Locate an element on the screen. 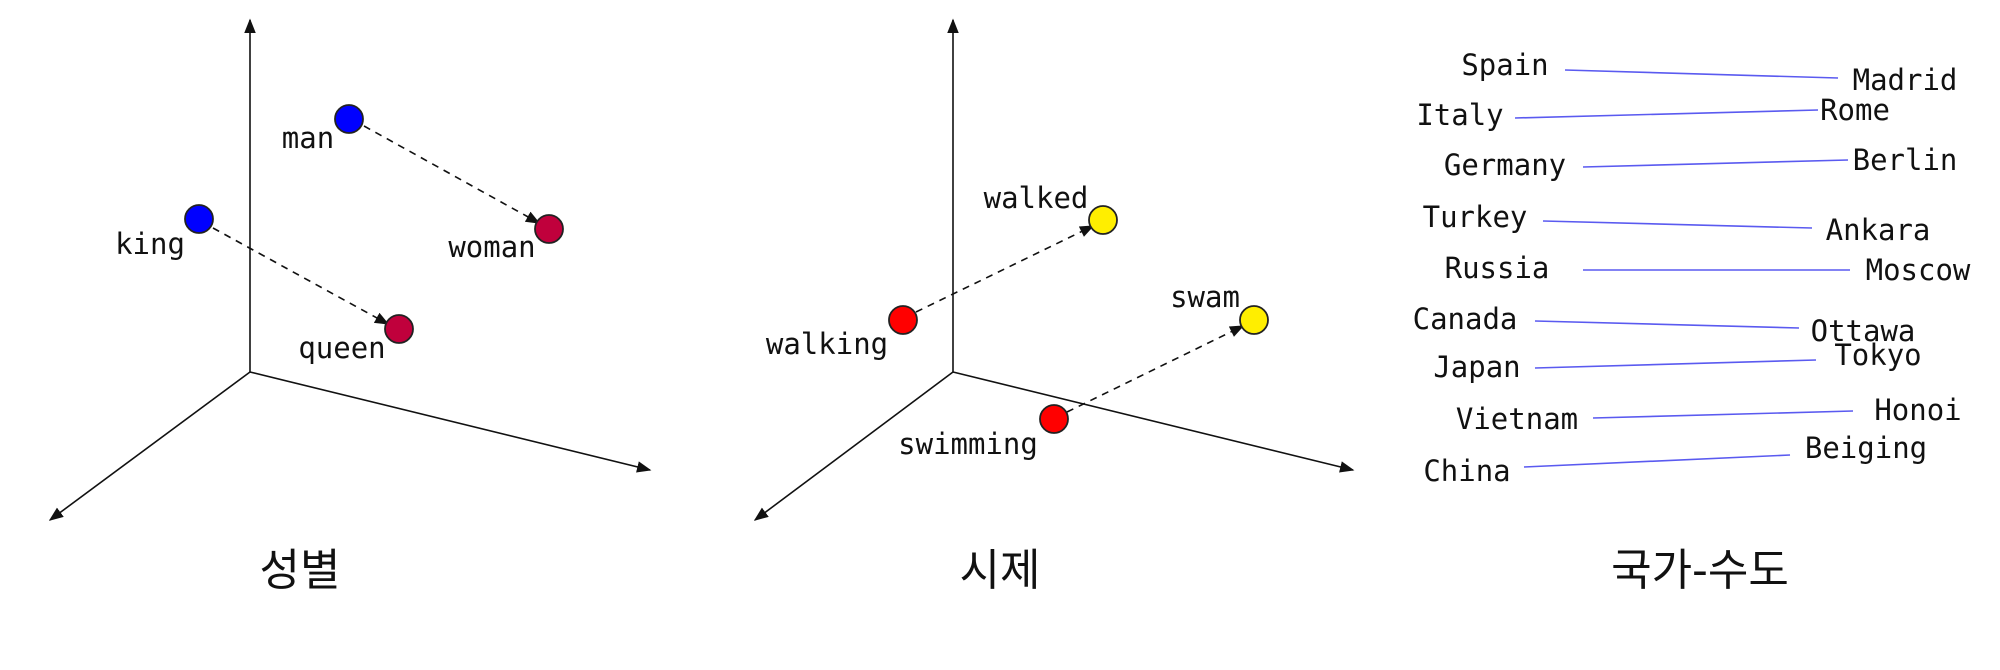 The width and height of the screenshot is (2000, 670). capital-label-germany: Berlin is located at coordinates (1905, 160).